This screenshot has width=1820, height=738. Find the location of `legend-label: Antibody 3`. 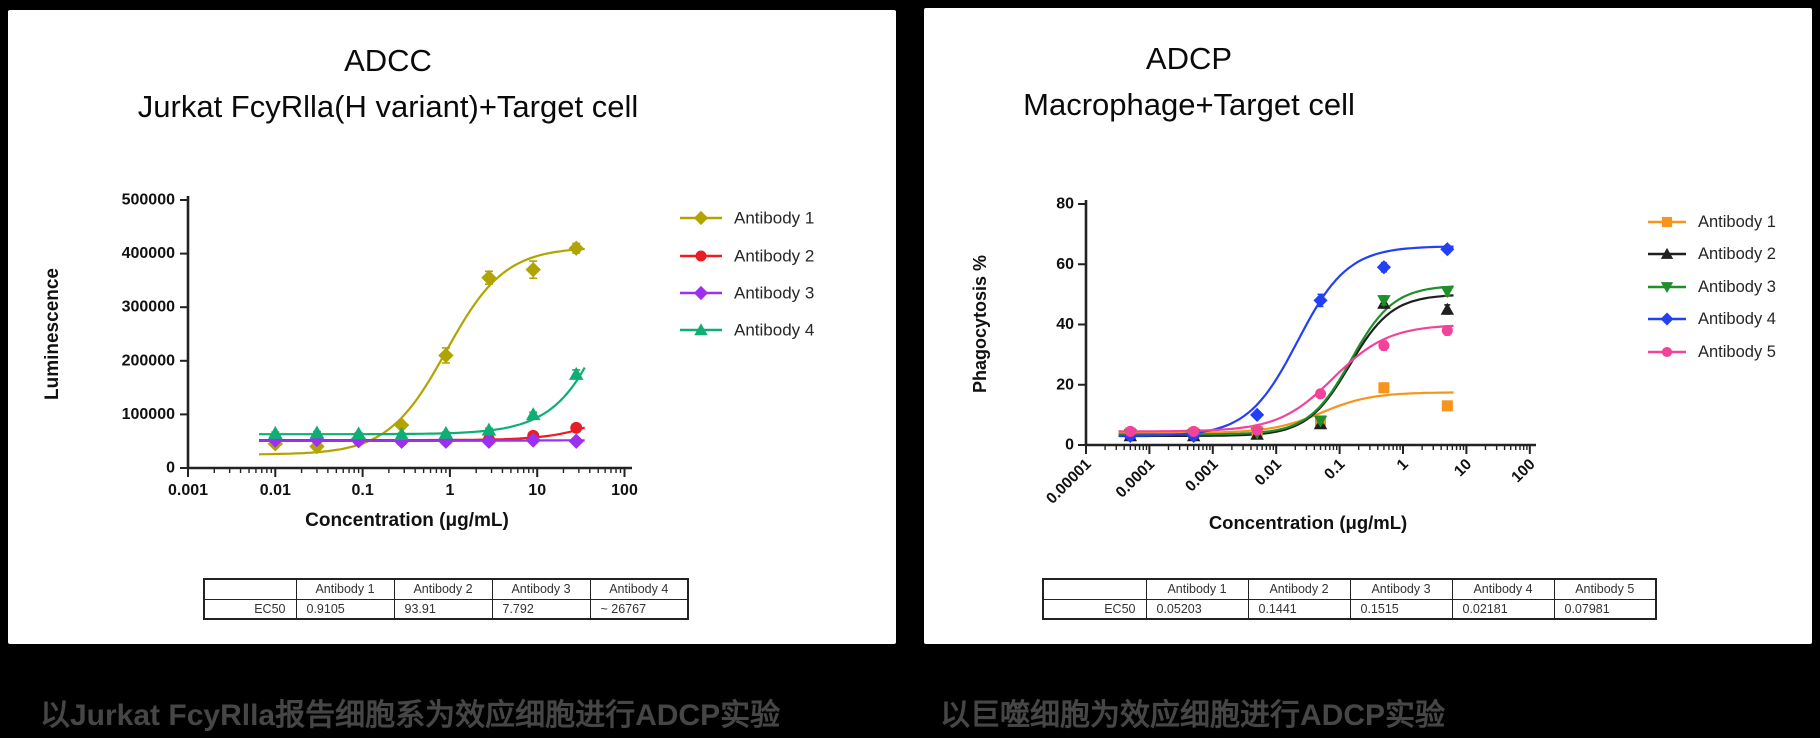

legend-label: Antibody 3 is located at coordinates (1737, 287).